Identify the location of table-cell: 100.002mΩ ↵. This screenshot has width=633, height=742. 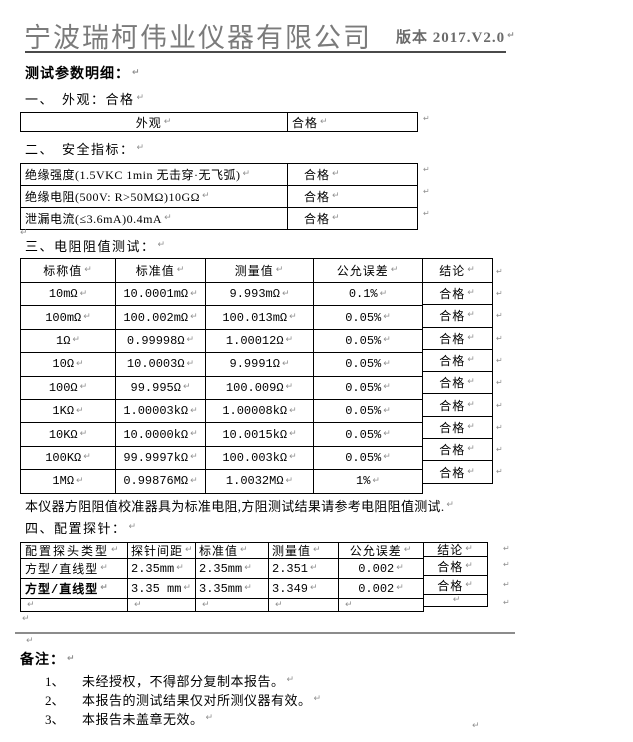
(161, 318).